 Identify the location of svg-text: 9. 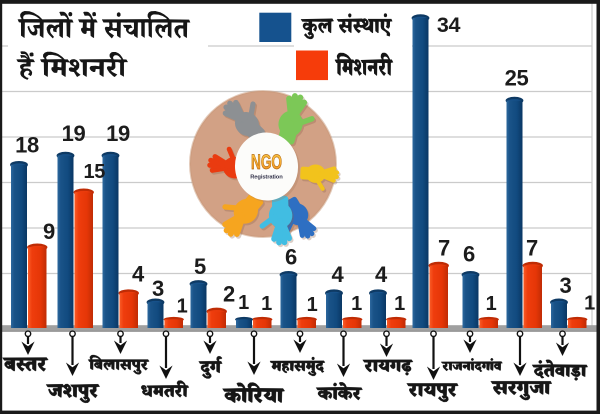
(49, 231).